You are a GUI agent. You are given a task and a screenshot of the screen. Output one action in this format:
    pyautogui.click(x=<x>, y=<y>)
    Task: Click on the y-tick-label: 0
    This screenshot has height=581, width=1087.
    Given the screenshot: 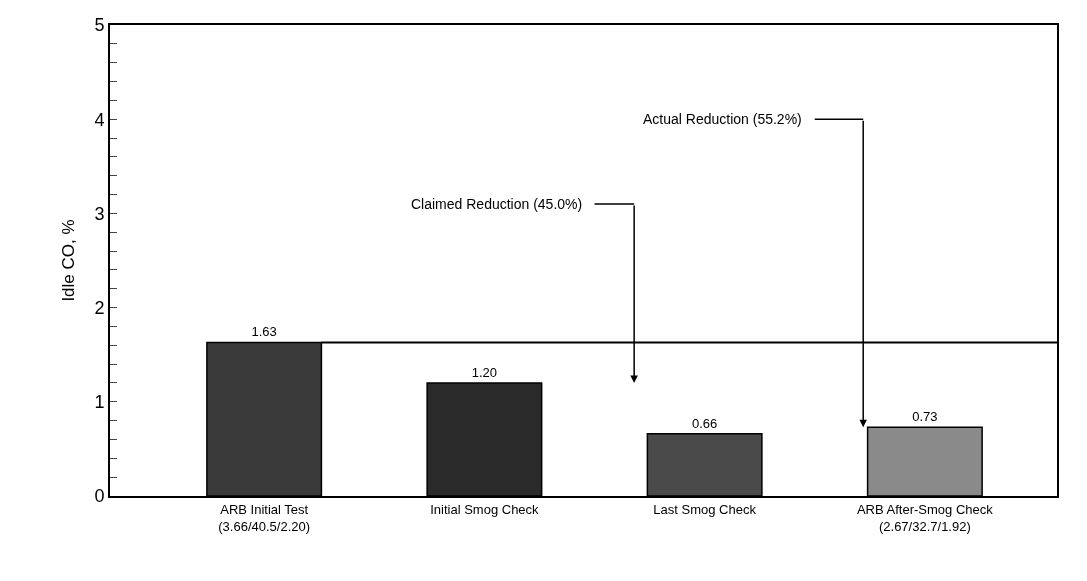 What is the action you would take?
    pyautogui.click(x=99, y=496)
    